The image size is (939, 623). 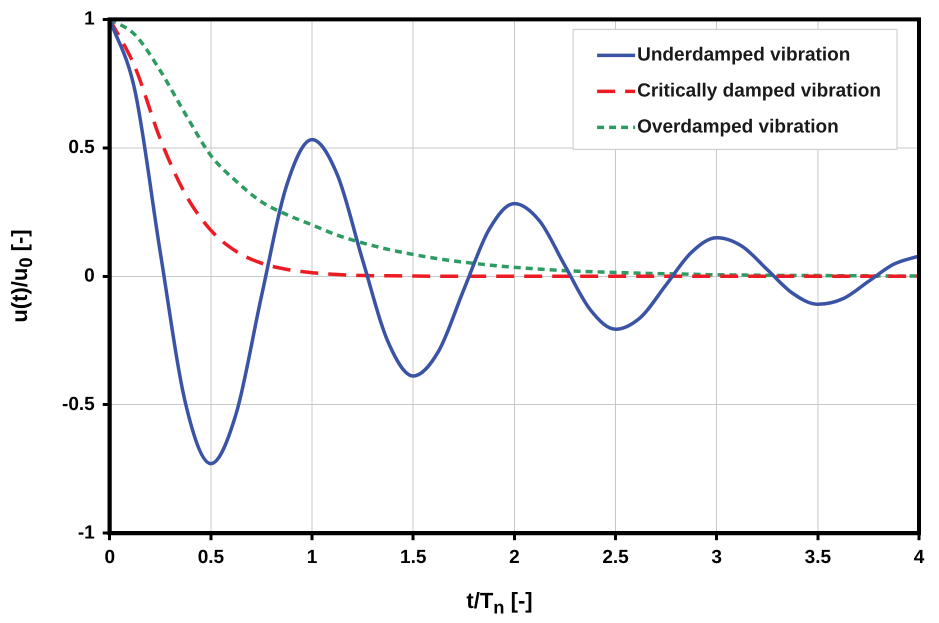 What do you see at coordinates (759, 91) in the screenshot?
I see `legend-label: Critically damped vibration` at bounding box center [759, 91].